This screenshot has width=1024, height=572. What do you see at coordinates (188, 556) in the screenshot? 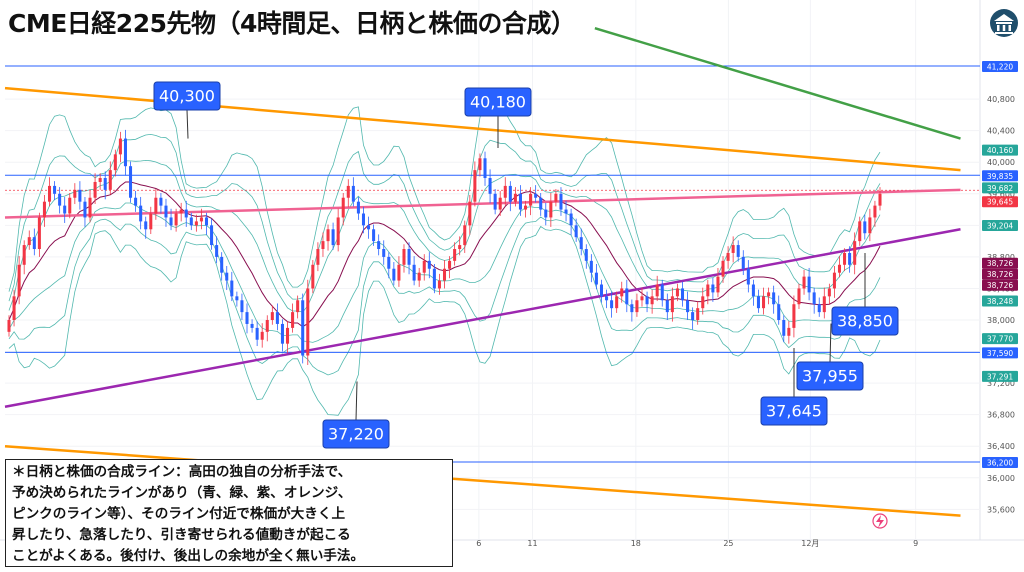
I see `note-line: ことがよくある。後付け、後出しの余地が全く無い手法。` at bounding box center [188, 556].